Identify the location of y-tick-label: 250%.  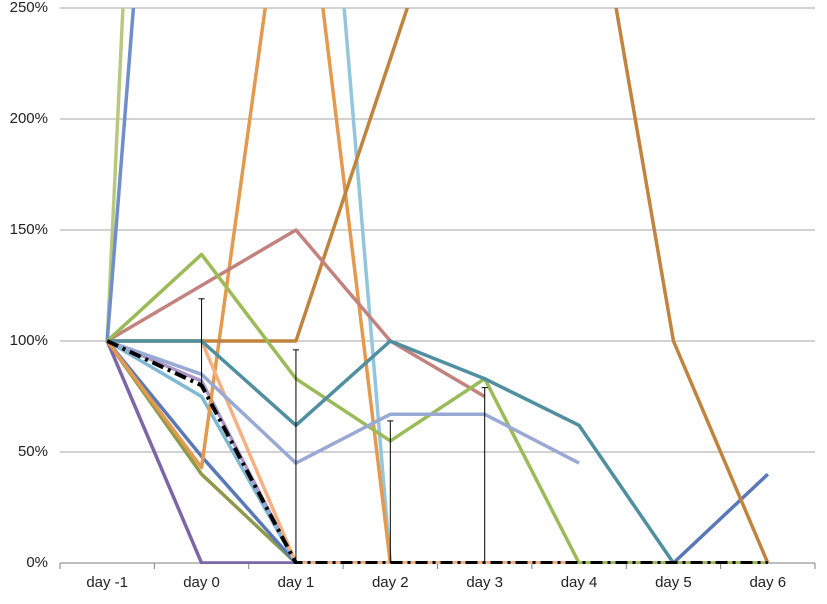
(29, 8).